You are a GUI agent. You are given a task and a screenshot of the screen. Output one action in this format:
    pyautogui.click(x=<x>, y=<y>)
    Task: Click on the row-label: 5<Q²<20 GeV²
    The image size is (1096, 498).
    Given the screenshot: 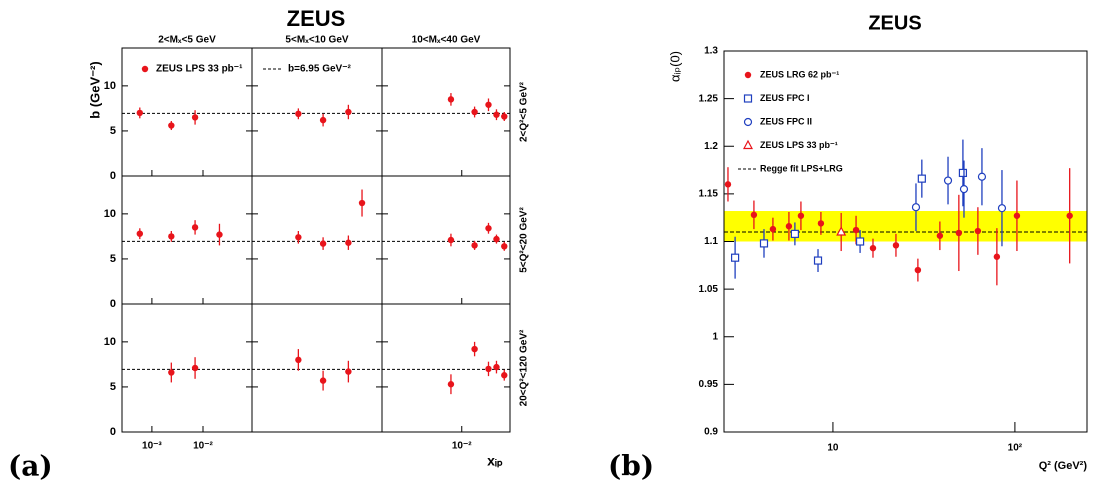 What is the action you would take?
    pyautogui.click(x=524, y=240)
    